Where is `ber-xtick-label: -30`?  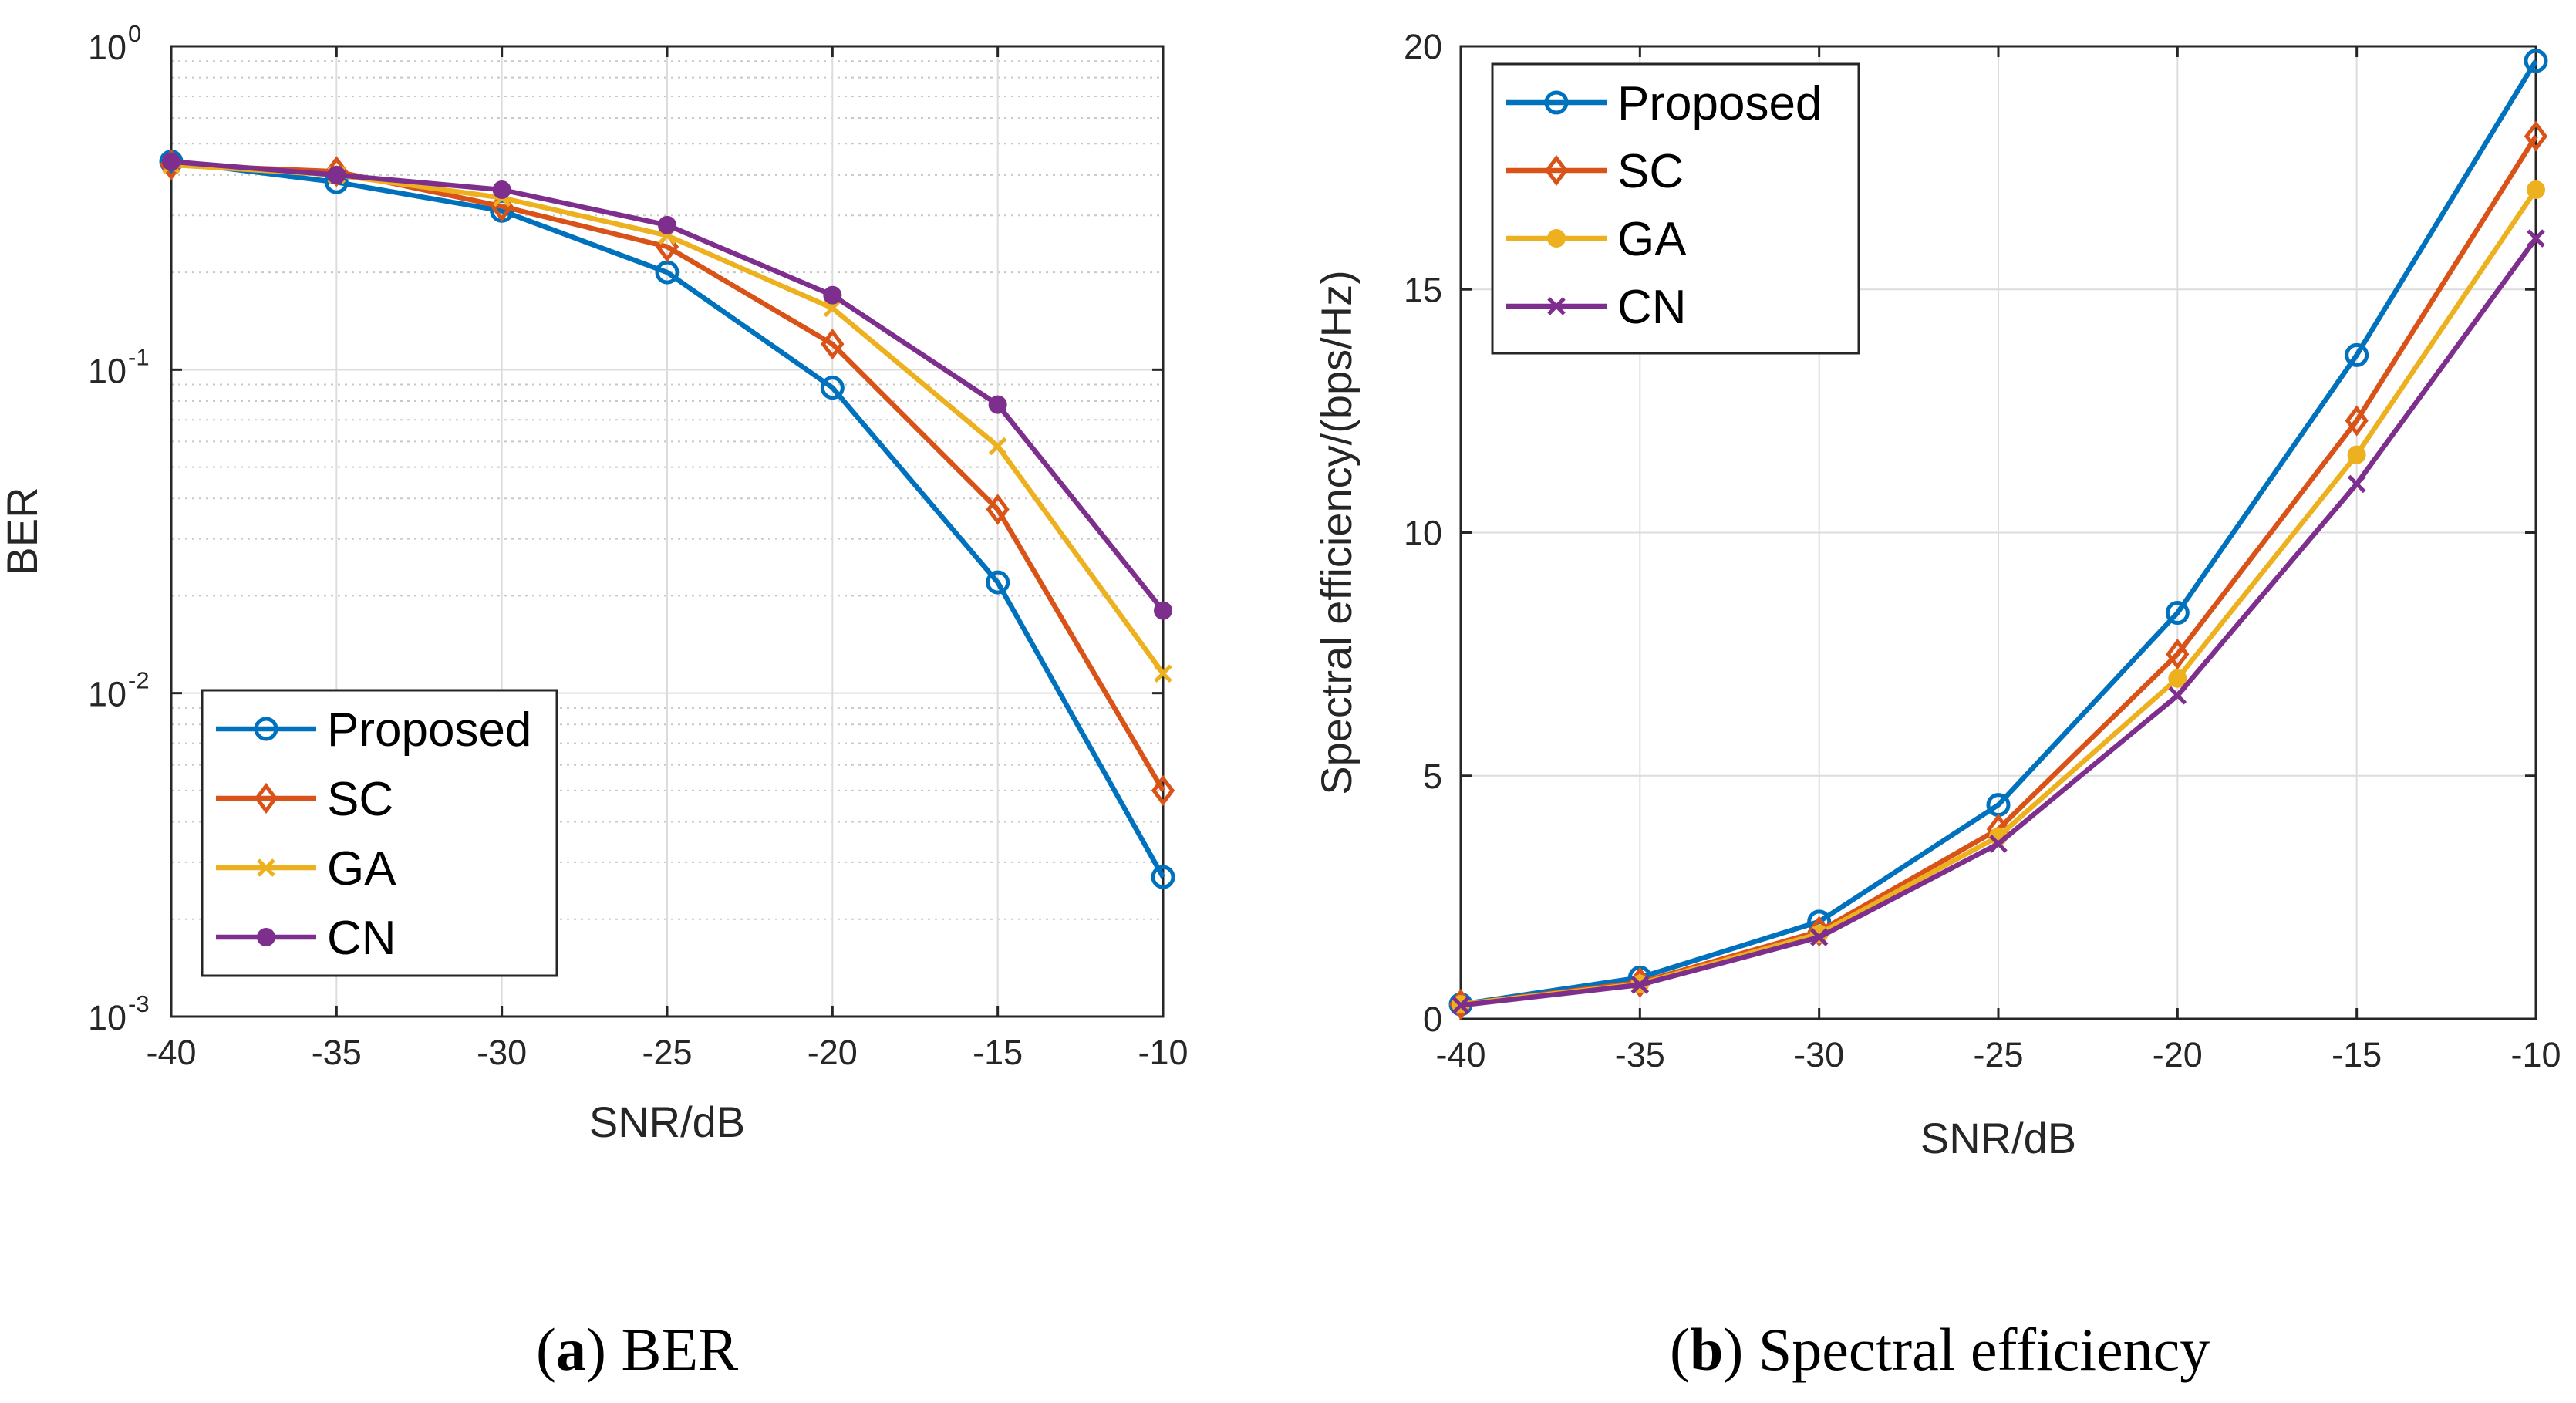 ber-xtick-label: -30 is located at coordinates (502, 1052).